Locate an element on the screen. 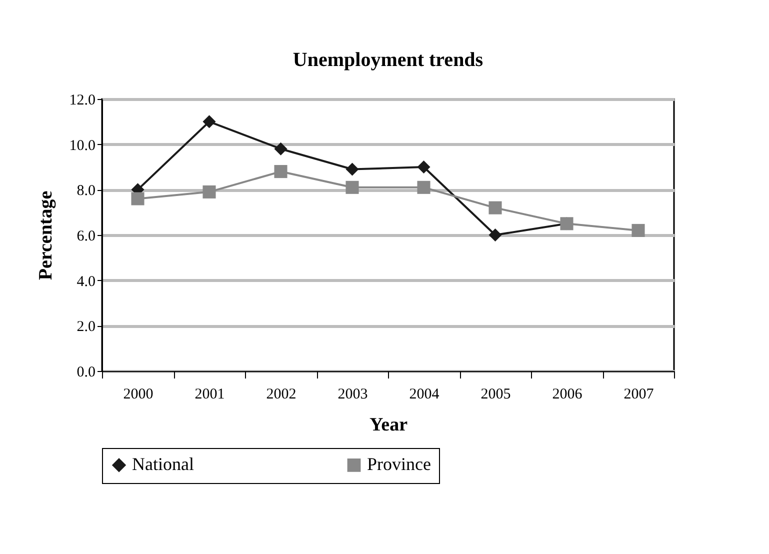  x-tick-label: 2003 is located at coordinates (353, 394).